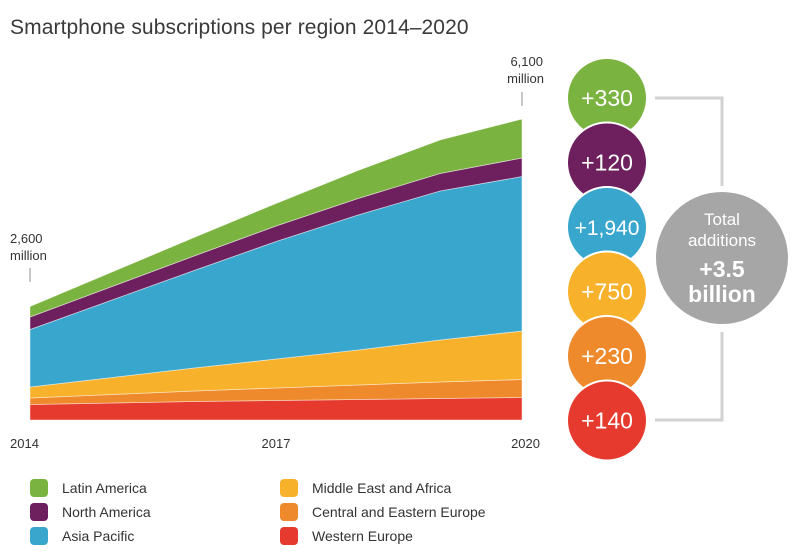 The width and height of the screenshot is (800, 560). I want to click on legend-label: North America, so click(106, 512).